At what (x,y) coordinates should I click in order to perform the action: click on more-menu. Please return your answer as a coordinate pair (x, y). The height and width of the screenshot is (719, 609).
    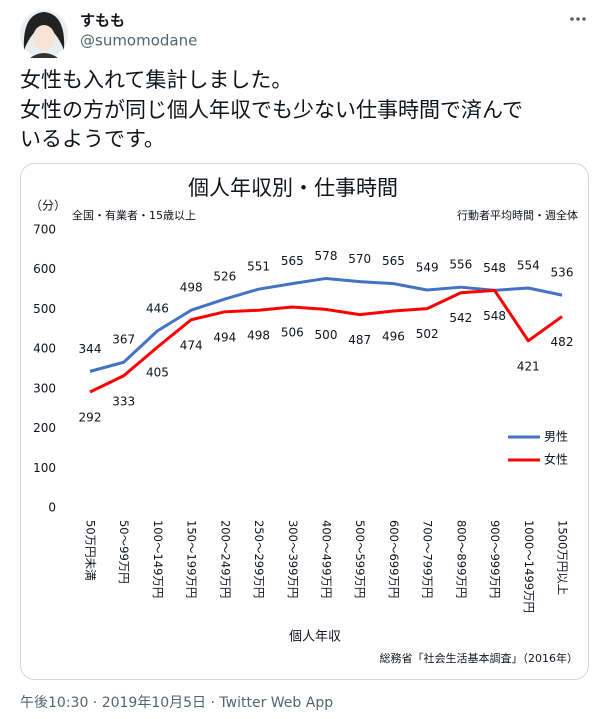
    Looking at the image, I should click on (578, 19).